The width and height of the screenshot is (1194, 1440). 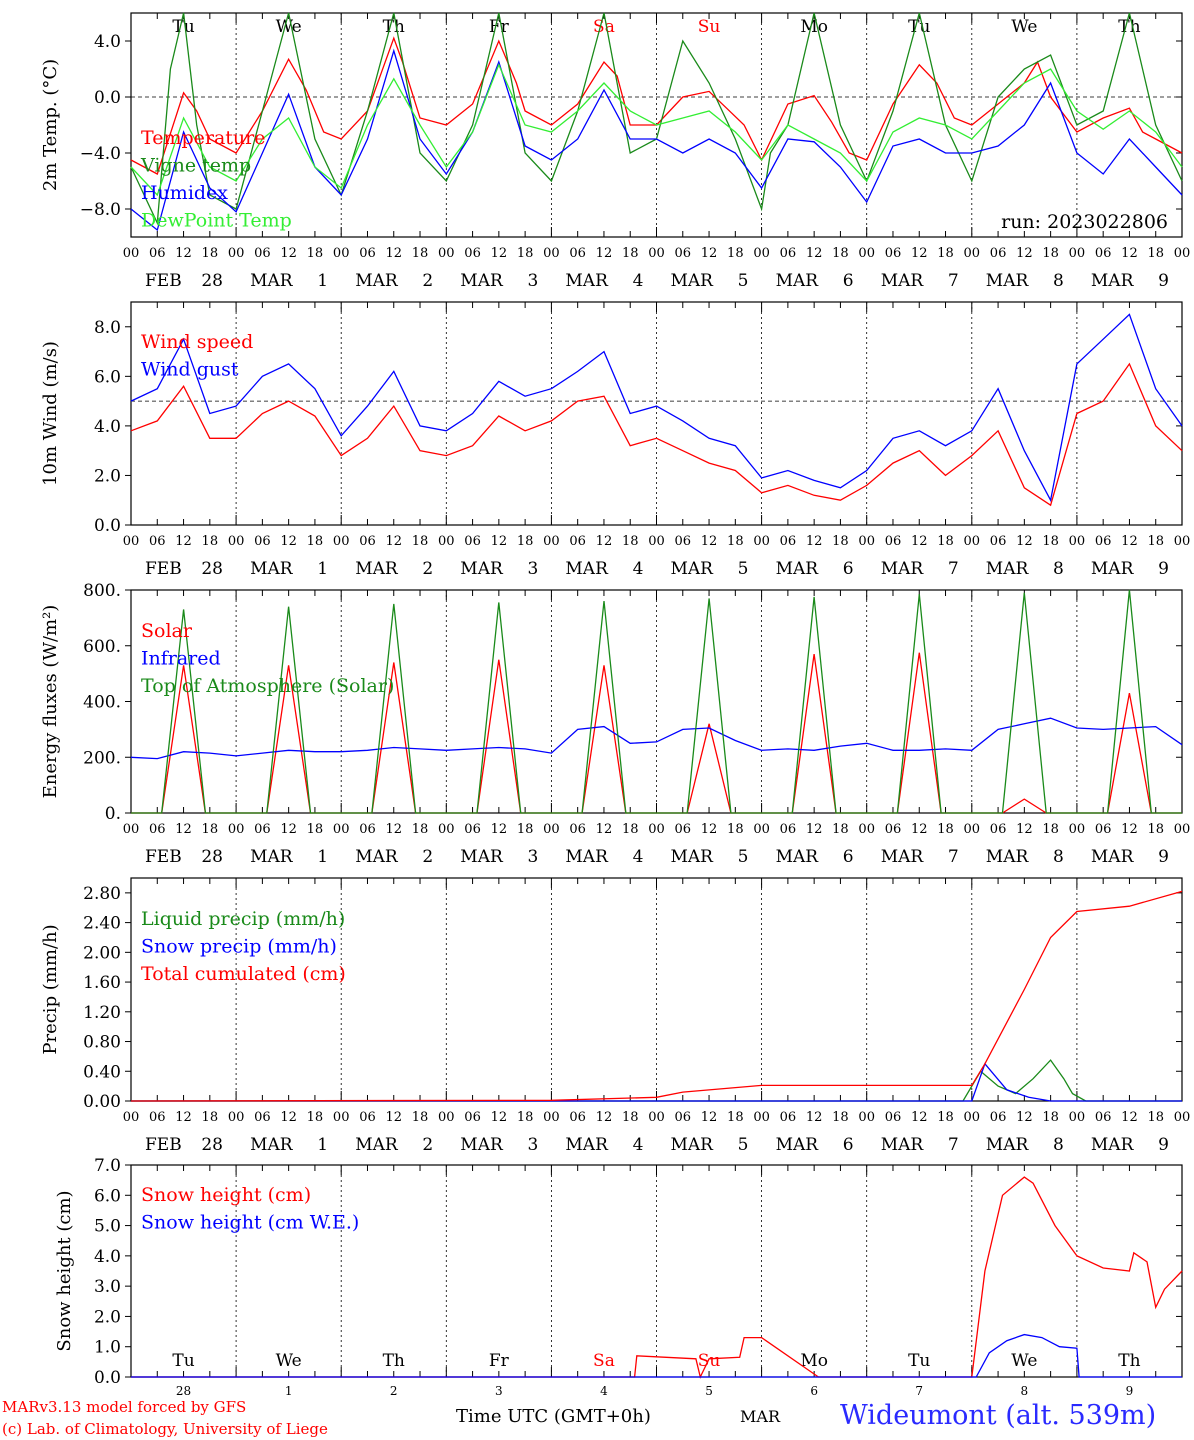 I want to click on wind-ytick-label: 8.0, so click(x=107, y=328).